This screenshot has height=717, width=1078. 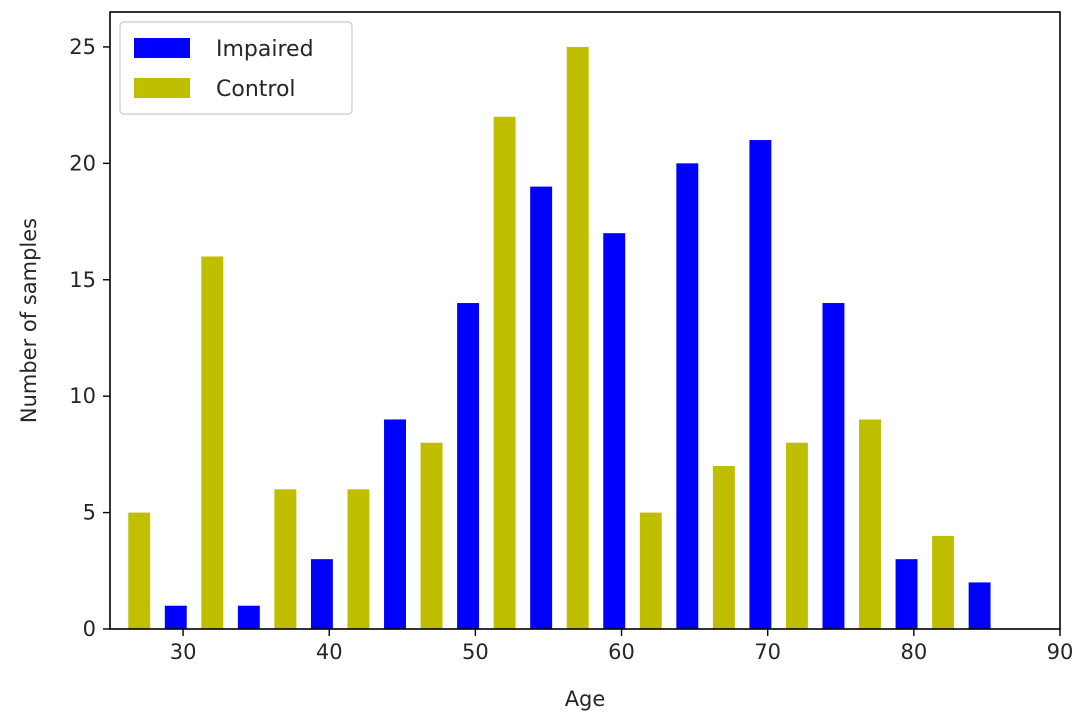 I want to click on y-tick-label: 20, so click(x=82, y=163).